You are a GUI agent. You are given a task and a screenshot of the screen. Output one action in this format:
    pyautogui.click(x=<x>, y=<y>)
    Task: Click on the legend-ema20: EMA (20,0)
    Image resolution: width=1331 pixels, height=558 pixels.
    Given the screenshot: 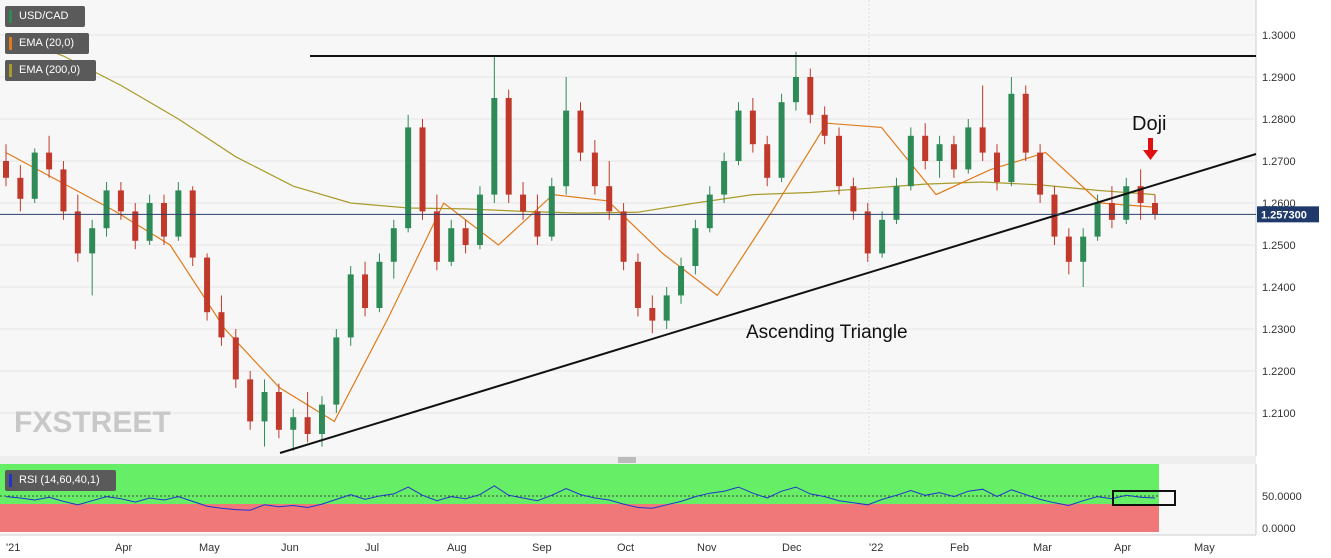 What is the action you would take?
    pyautogui.click(x=47, y=43)
    